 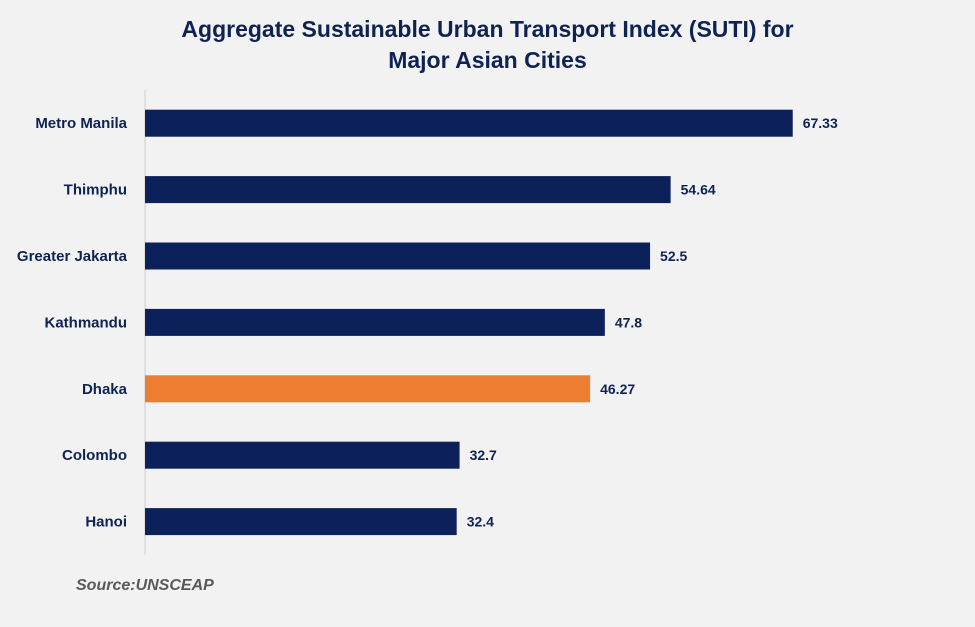 I want to click on category-label: Colombo, so click(x=94, y=455).